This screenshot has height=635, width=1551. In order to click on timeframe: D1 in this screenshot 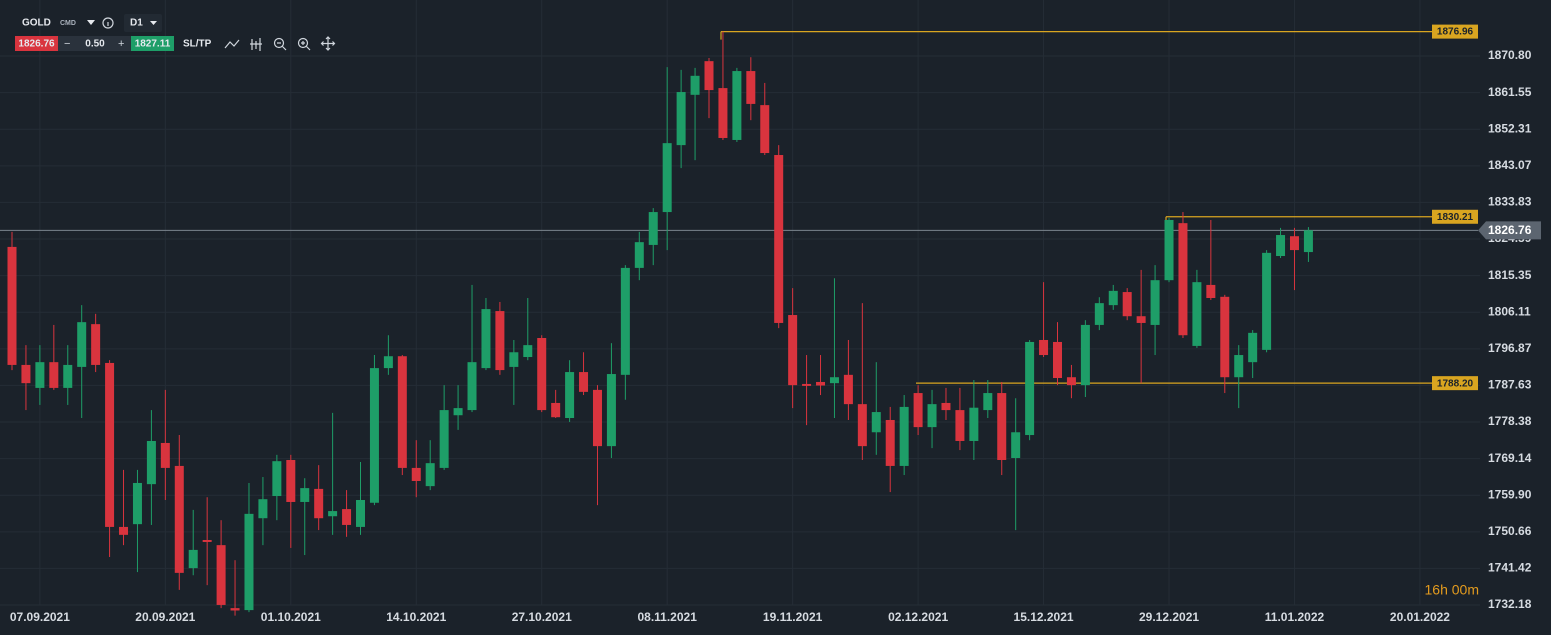, I will do `click(136, 23)`.